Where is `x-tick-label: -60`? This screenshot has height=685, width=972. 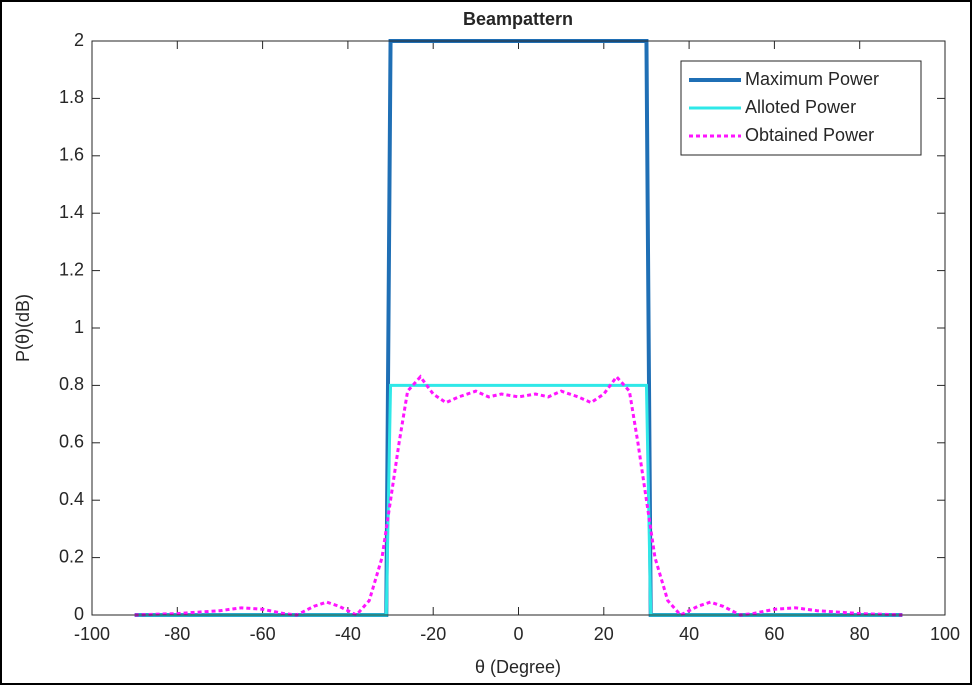 x-tick-label: -60 is located at coordinates (263, 634).